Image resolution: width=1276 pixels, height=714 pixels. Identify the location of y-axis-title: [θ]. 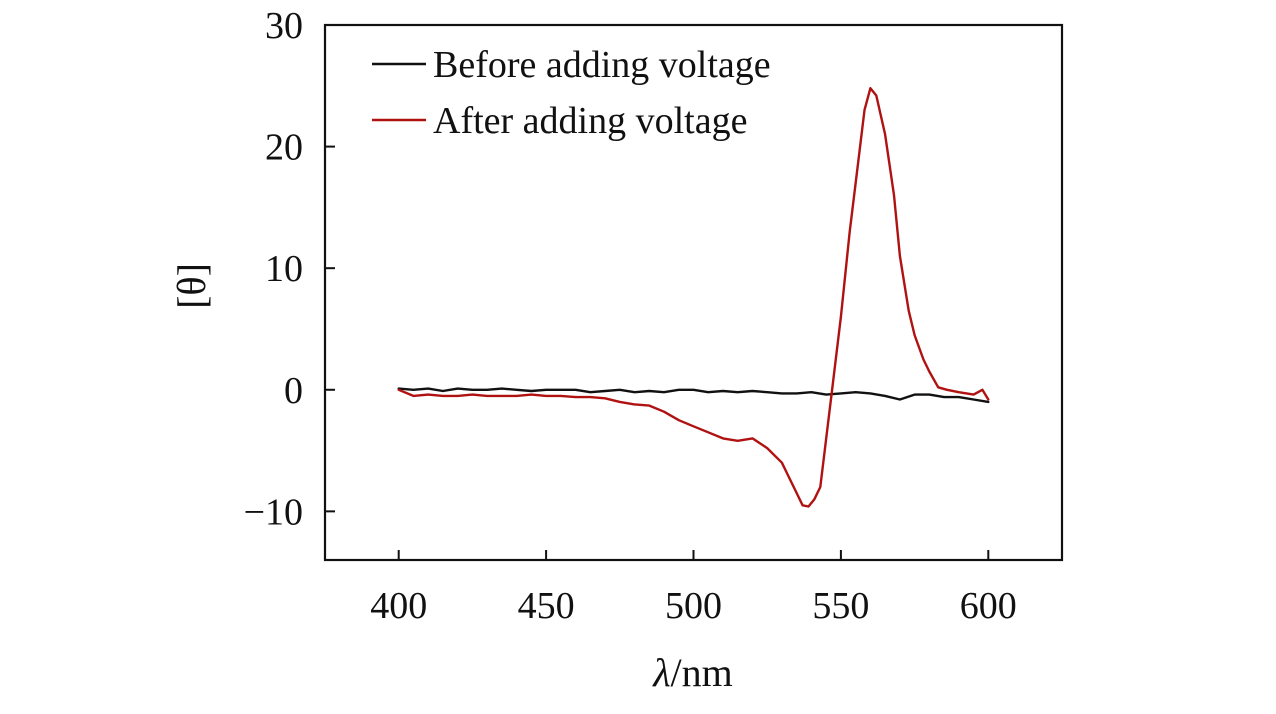
(191, 286).